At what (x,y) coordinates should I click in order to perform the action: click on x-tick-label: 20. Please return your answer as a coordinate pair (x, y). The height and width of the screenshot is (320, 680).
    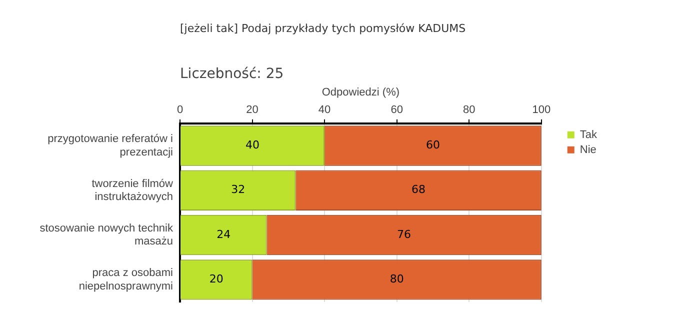
    Looking at the image, I should click on (252, 110).